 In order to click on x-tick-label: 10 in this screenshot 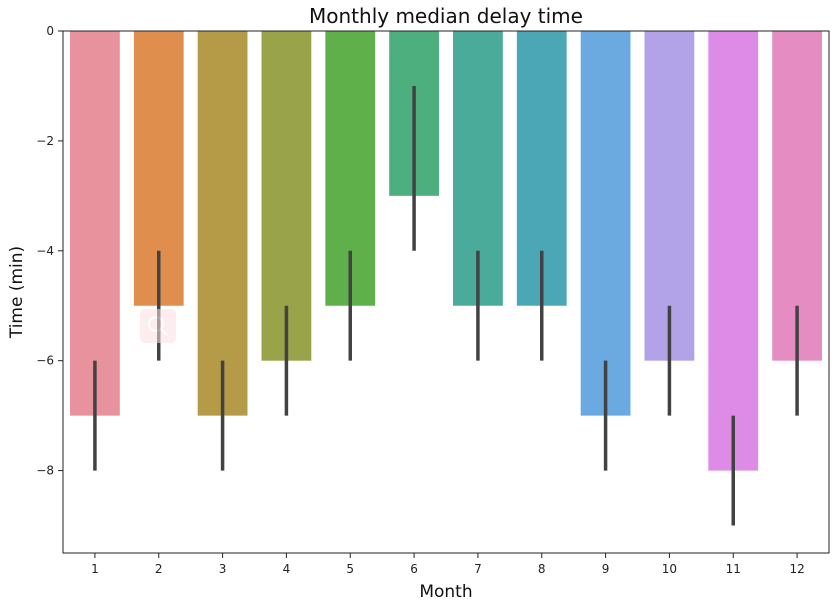, I will do `click(669, 569)`.